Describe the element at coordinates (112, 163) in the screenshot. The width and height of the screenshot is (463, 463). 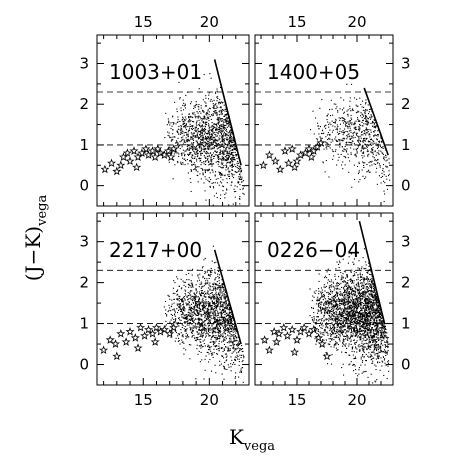
I see `star-marker` at that location.